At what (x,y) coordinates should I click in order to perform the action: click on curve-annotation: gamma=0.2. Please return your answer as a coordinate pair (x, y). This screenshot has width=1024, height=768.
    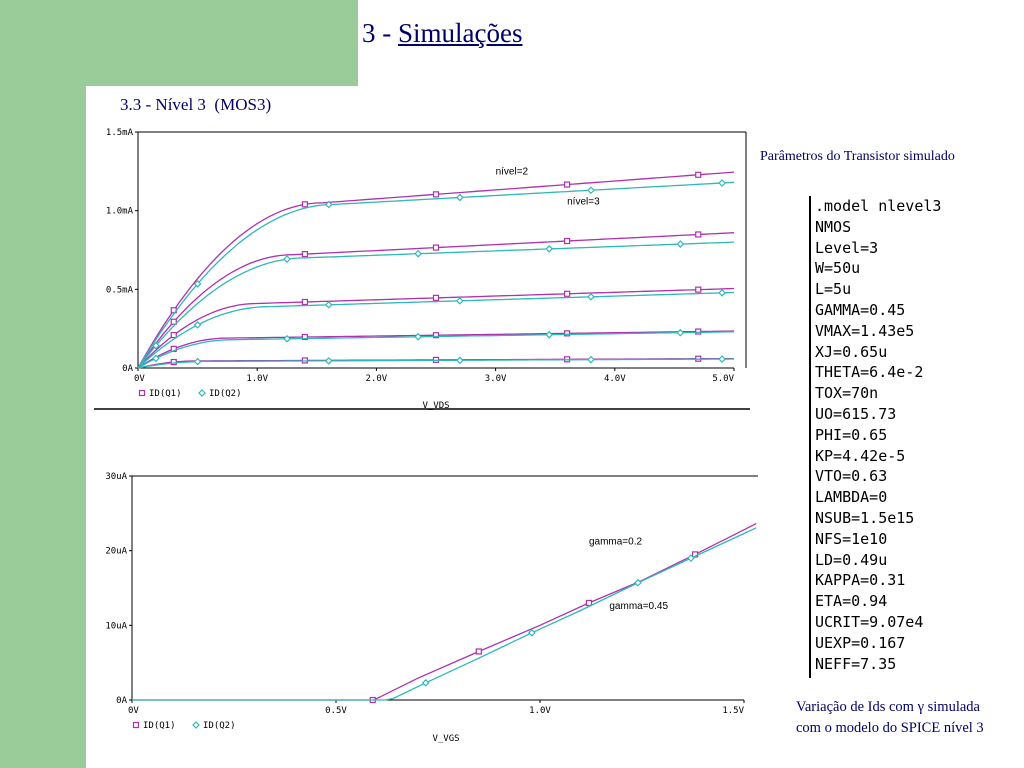
    Looking at the image, I should click on (616, 542).